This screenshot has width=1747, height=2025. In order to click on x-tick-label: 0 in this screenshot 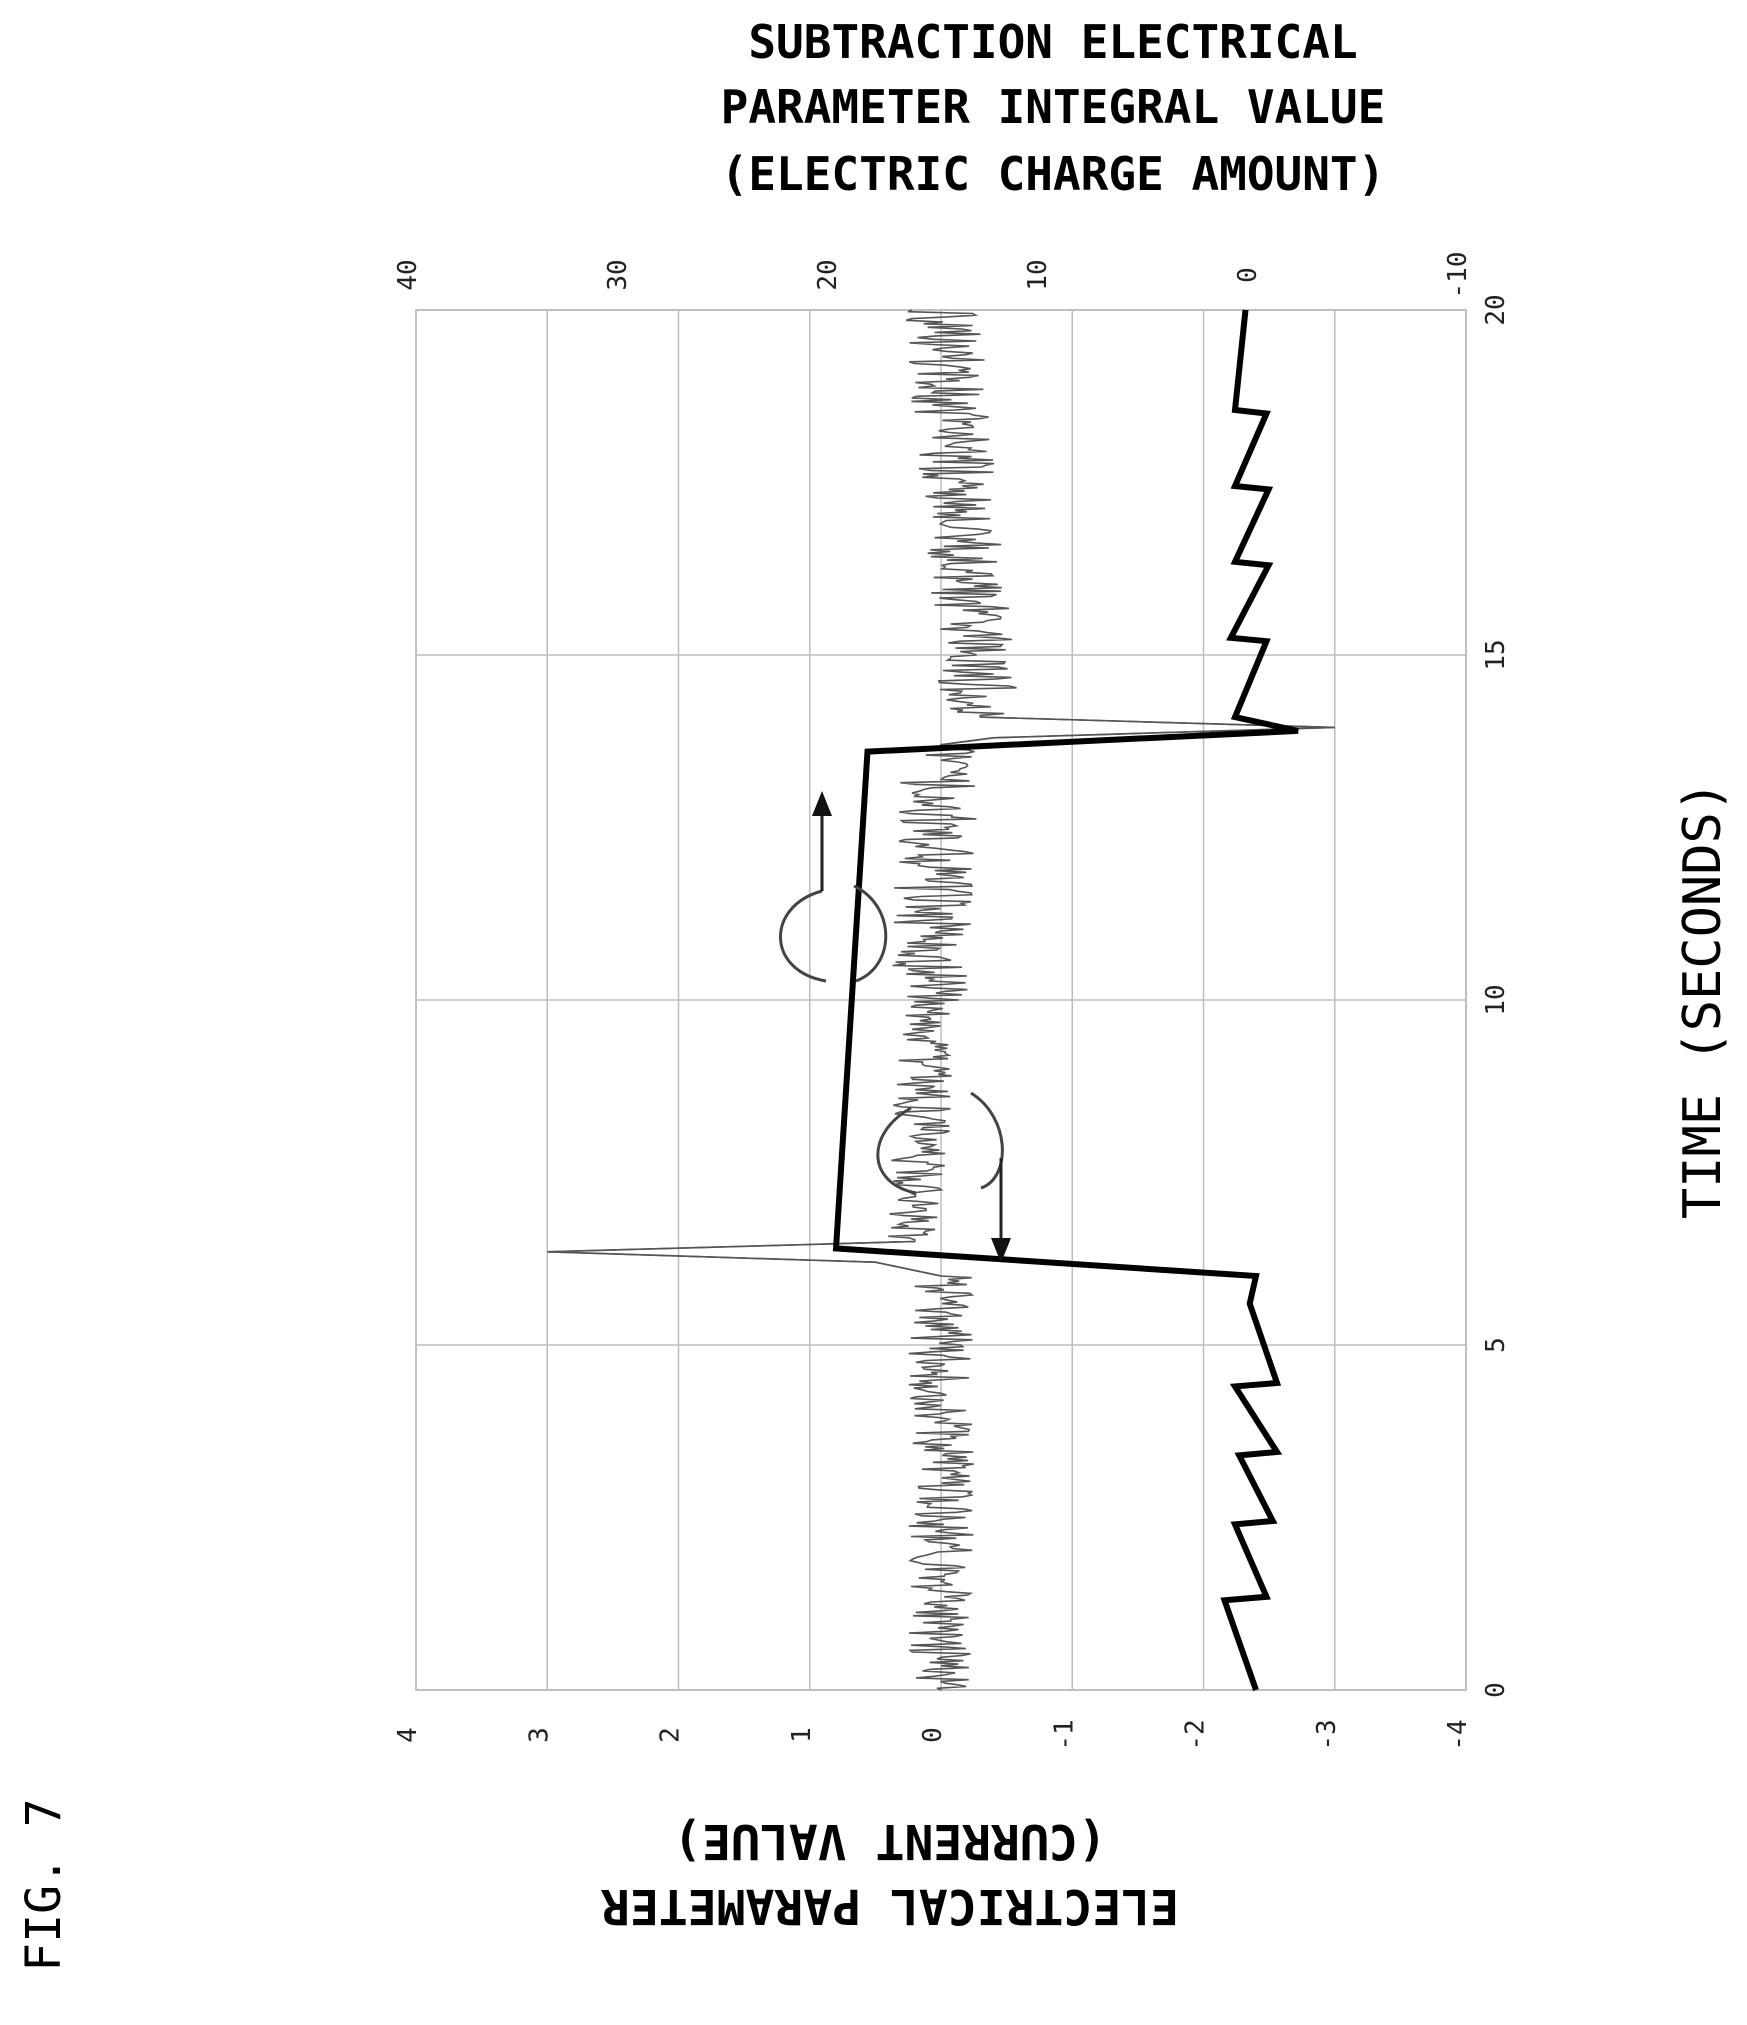, I will do `click(1496, 1690)`.